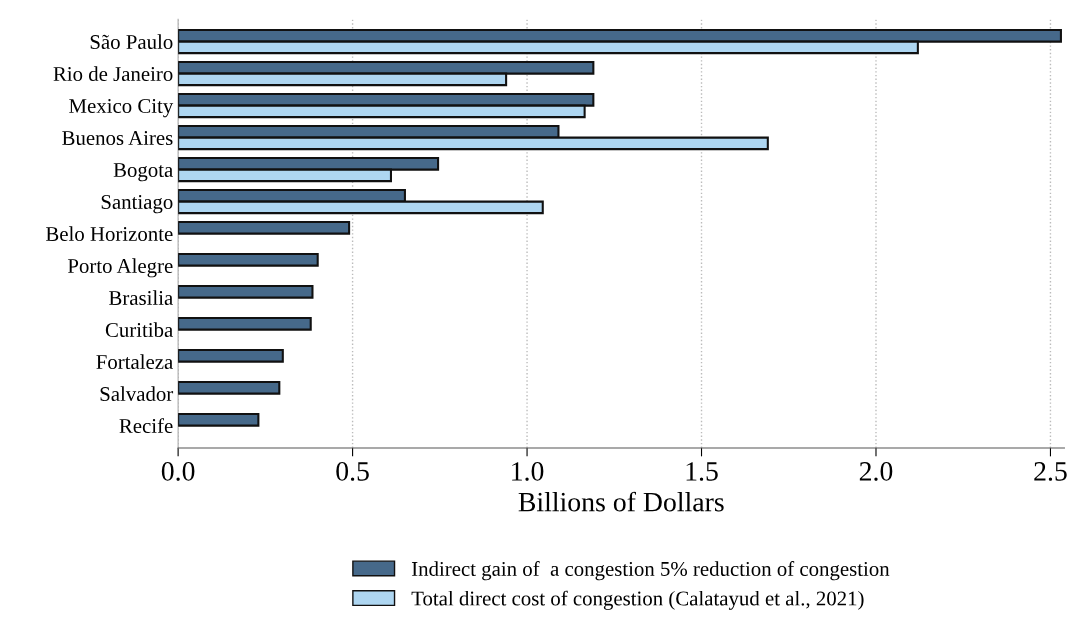 The height and width of the screenshot is (640, 1073). What do you see at coordinates (121, 108) in the screenshot?
I see `y-tick-label: Mexico City` at bounding box center [121, 108].